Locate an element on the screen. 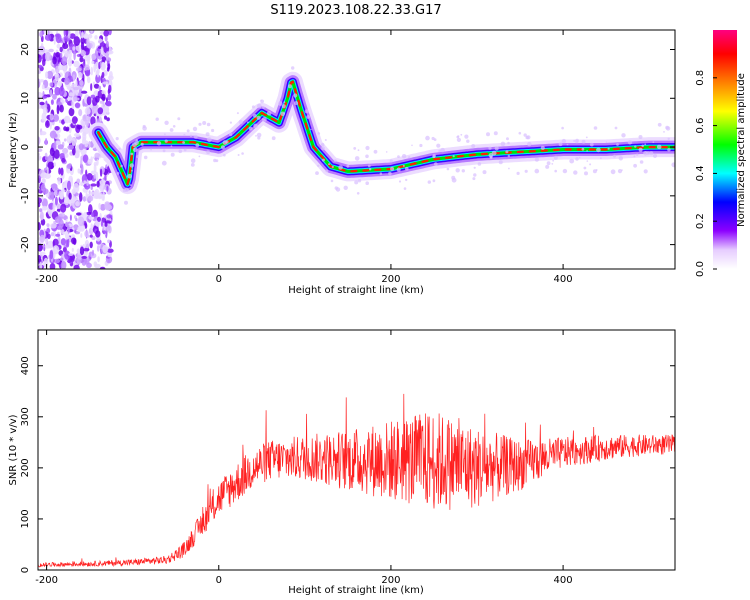  spectrogram-x-tick-label: 0 is located at coordinates (219, 279).